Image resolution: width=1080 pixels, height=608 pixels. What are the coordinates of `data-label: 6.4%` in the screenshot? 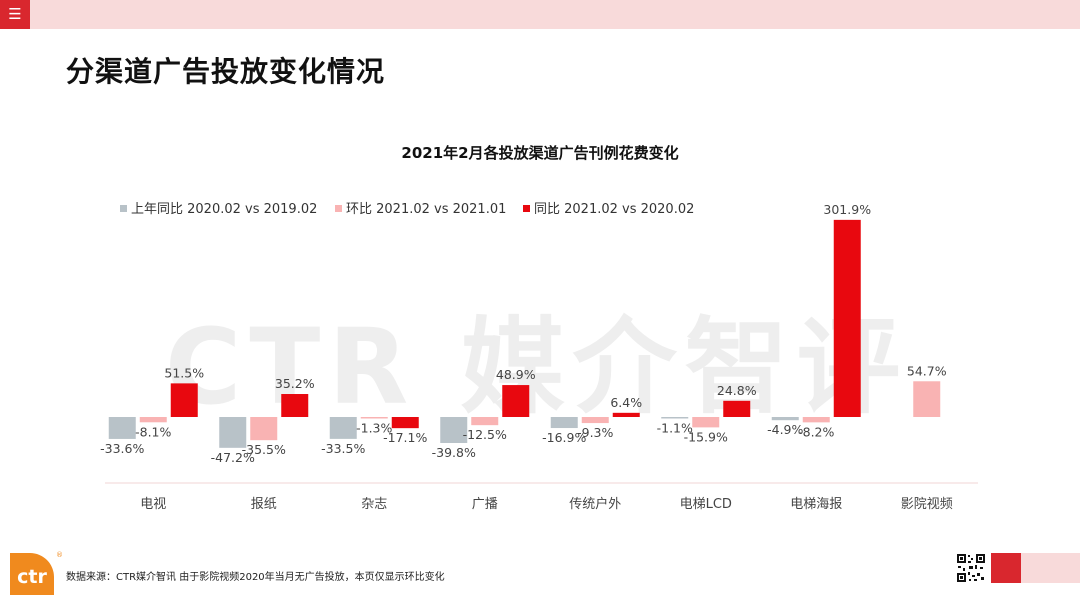 It's located at (626, 402).